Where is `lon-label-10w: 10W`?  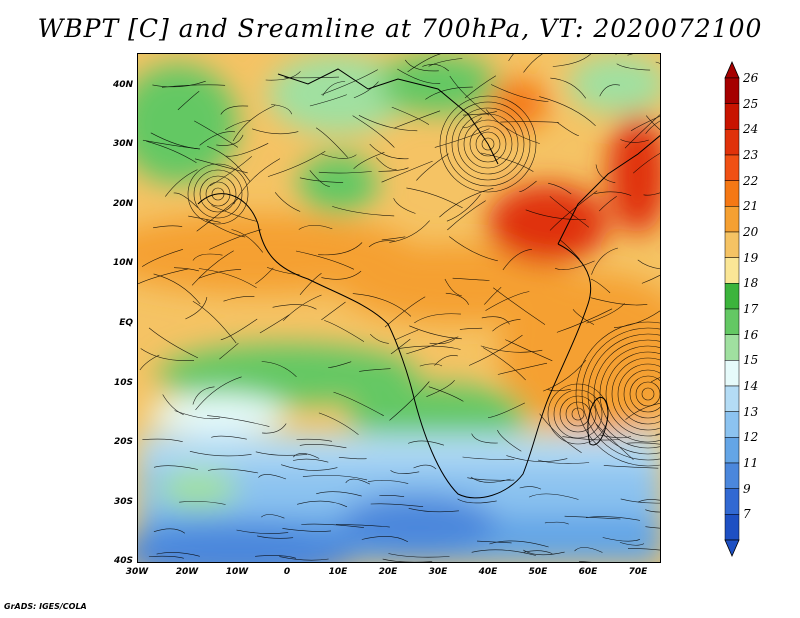
lon-label-10w: 10W is located at coordinates (237, 572).